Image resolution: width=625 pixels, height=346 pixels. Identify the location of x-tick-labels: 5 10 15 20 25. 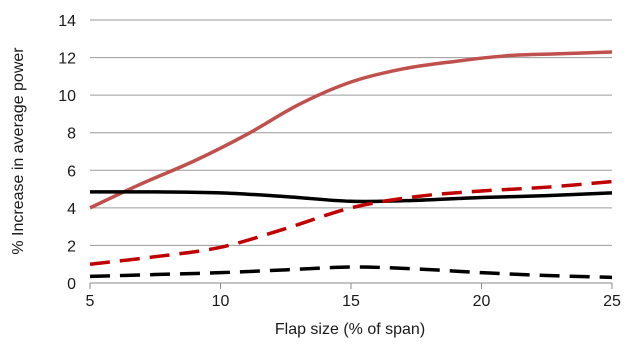
(353, 301).